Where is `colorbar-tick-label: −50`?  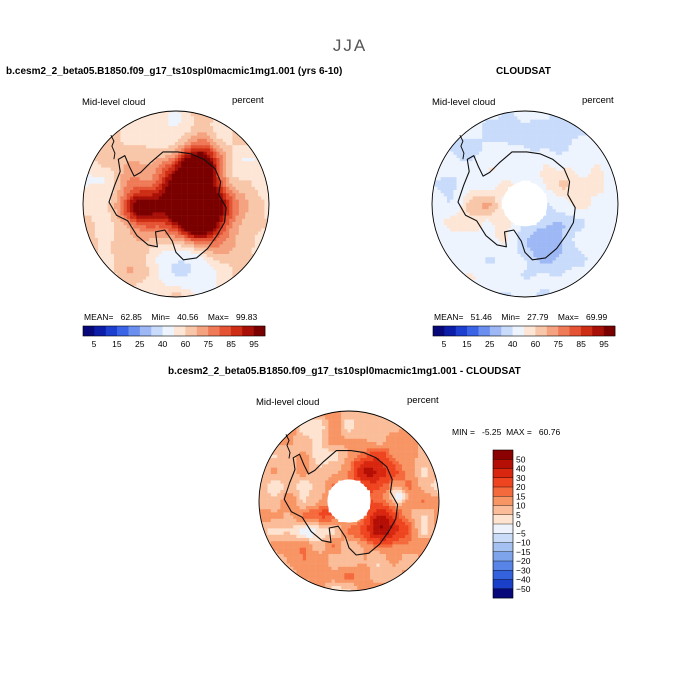 colorbar-tick-label: −50 is located at coordinates (523, 589).